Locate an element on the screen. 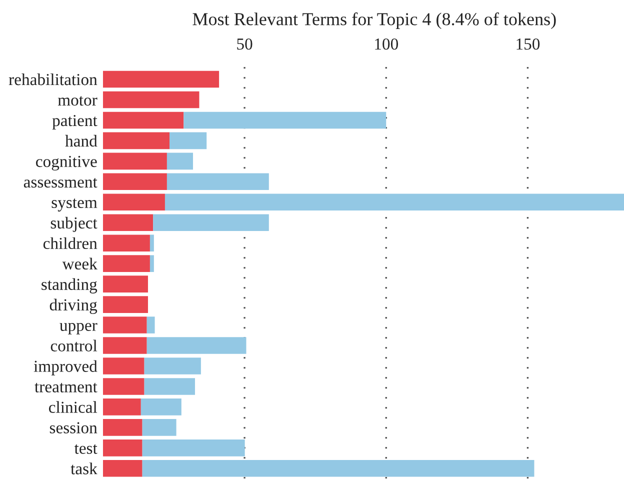 Image resolution: width=624 pixels, height=496 pixels. y-tick-label: system is located at coordinates (75, 205).